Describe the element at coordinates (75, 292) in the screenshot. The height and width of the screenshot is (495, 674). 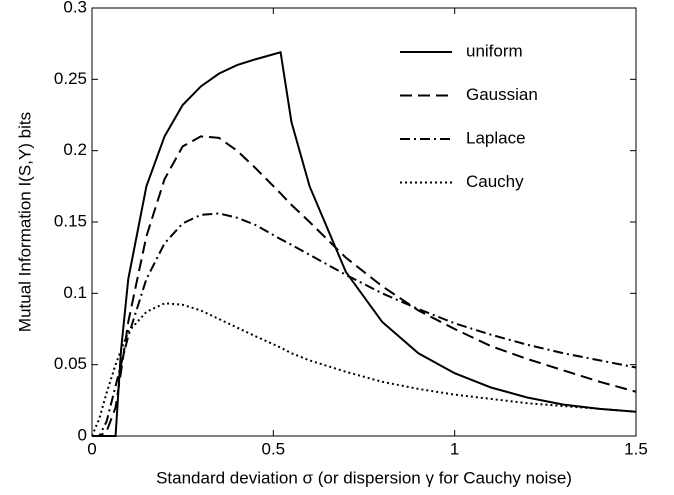
I see `y-tick-label: 0.1` at that location.